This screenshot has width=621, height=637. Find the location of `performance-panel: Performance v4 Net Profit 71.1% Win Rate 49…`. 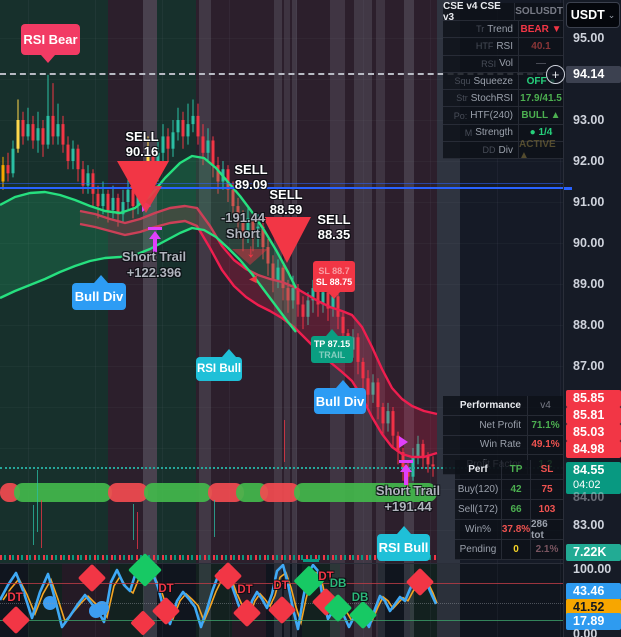

performance-panel: Performance v4 Net Profit 71.1% Win Rate 49… is located at coordinates (503, 435).